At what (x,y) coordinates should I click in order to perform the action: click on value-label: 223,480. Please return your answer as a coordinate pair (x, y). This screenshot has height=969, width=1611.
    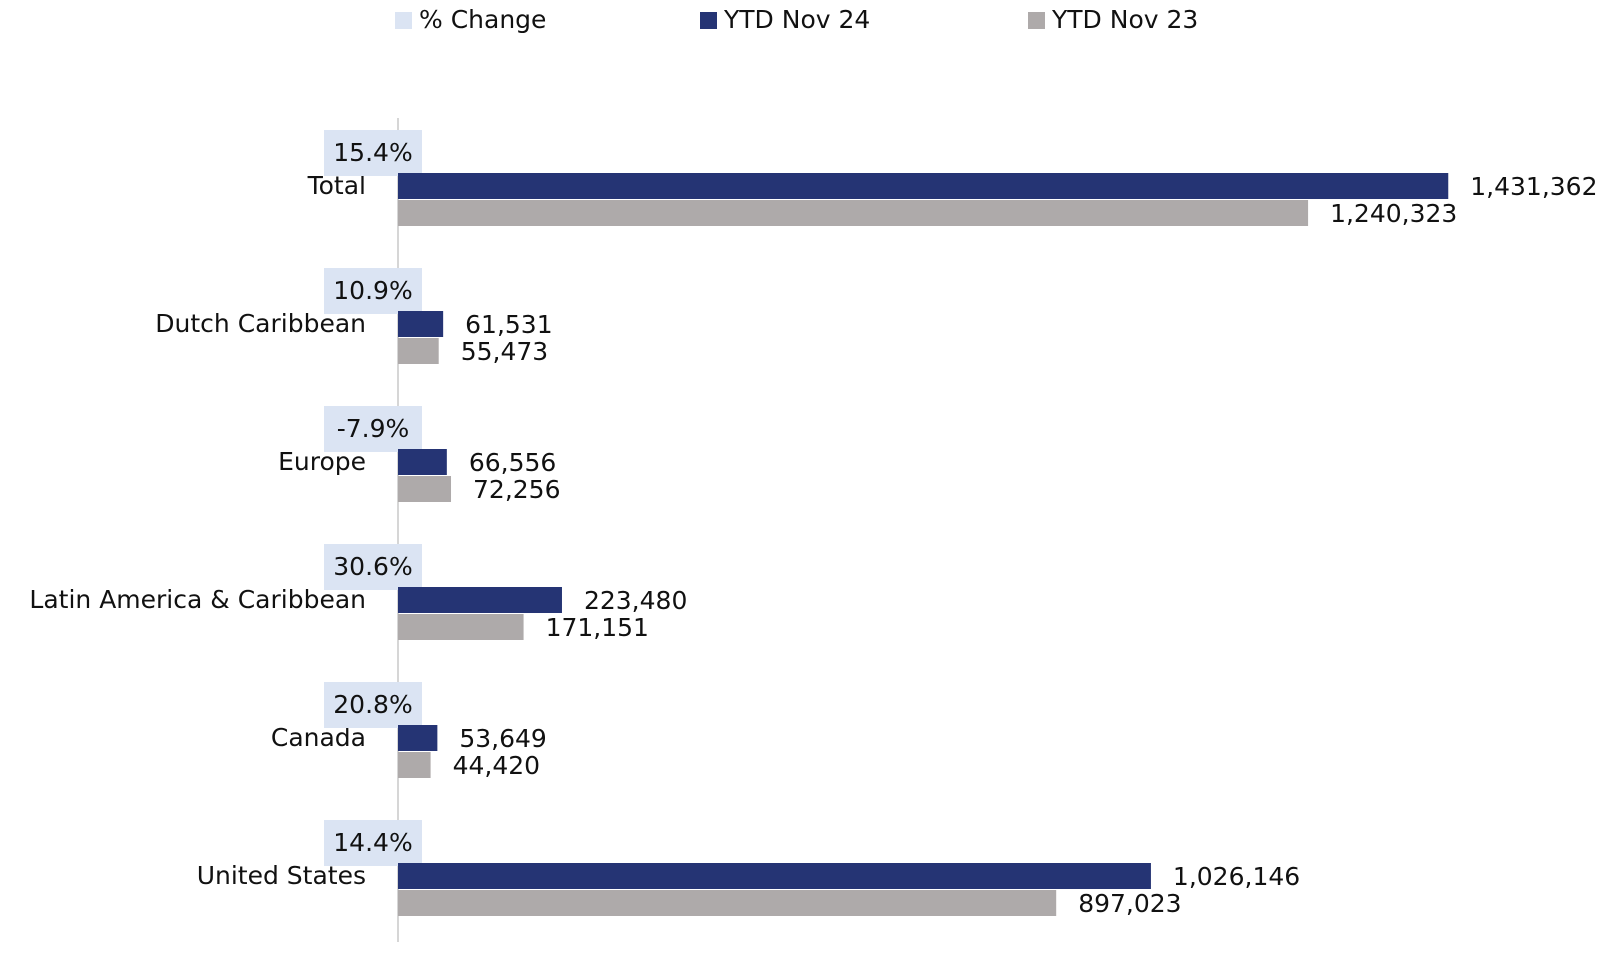
    Looking at the image, I should click on (635, 600).